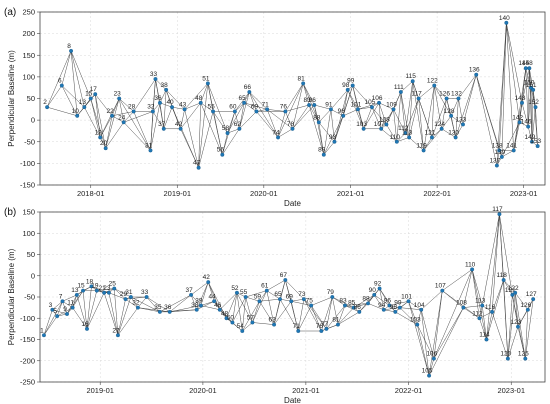  Describe the element at coordinates (81, 286) in the screenshot. I see `point-label: 15` at that location.